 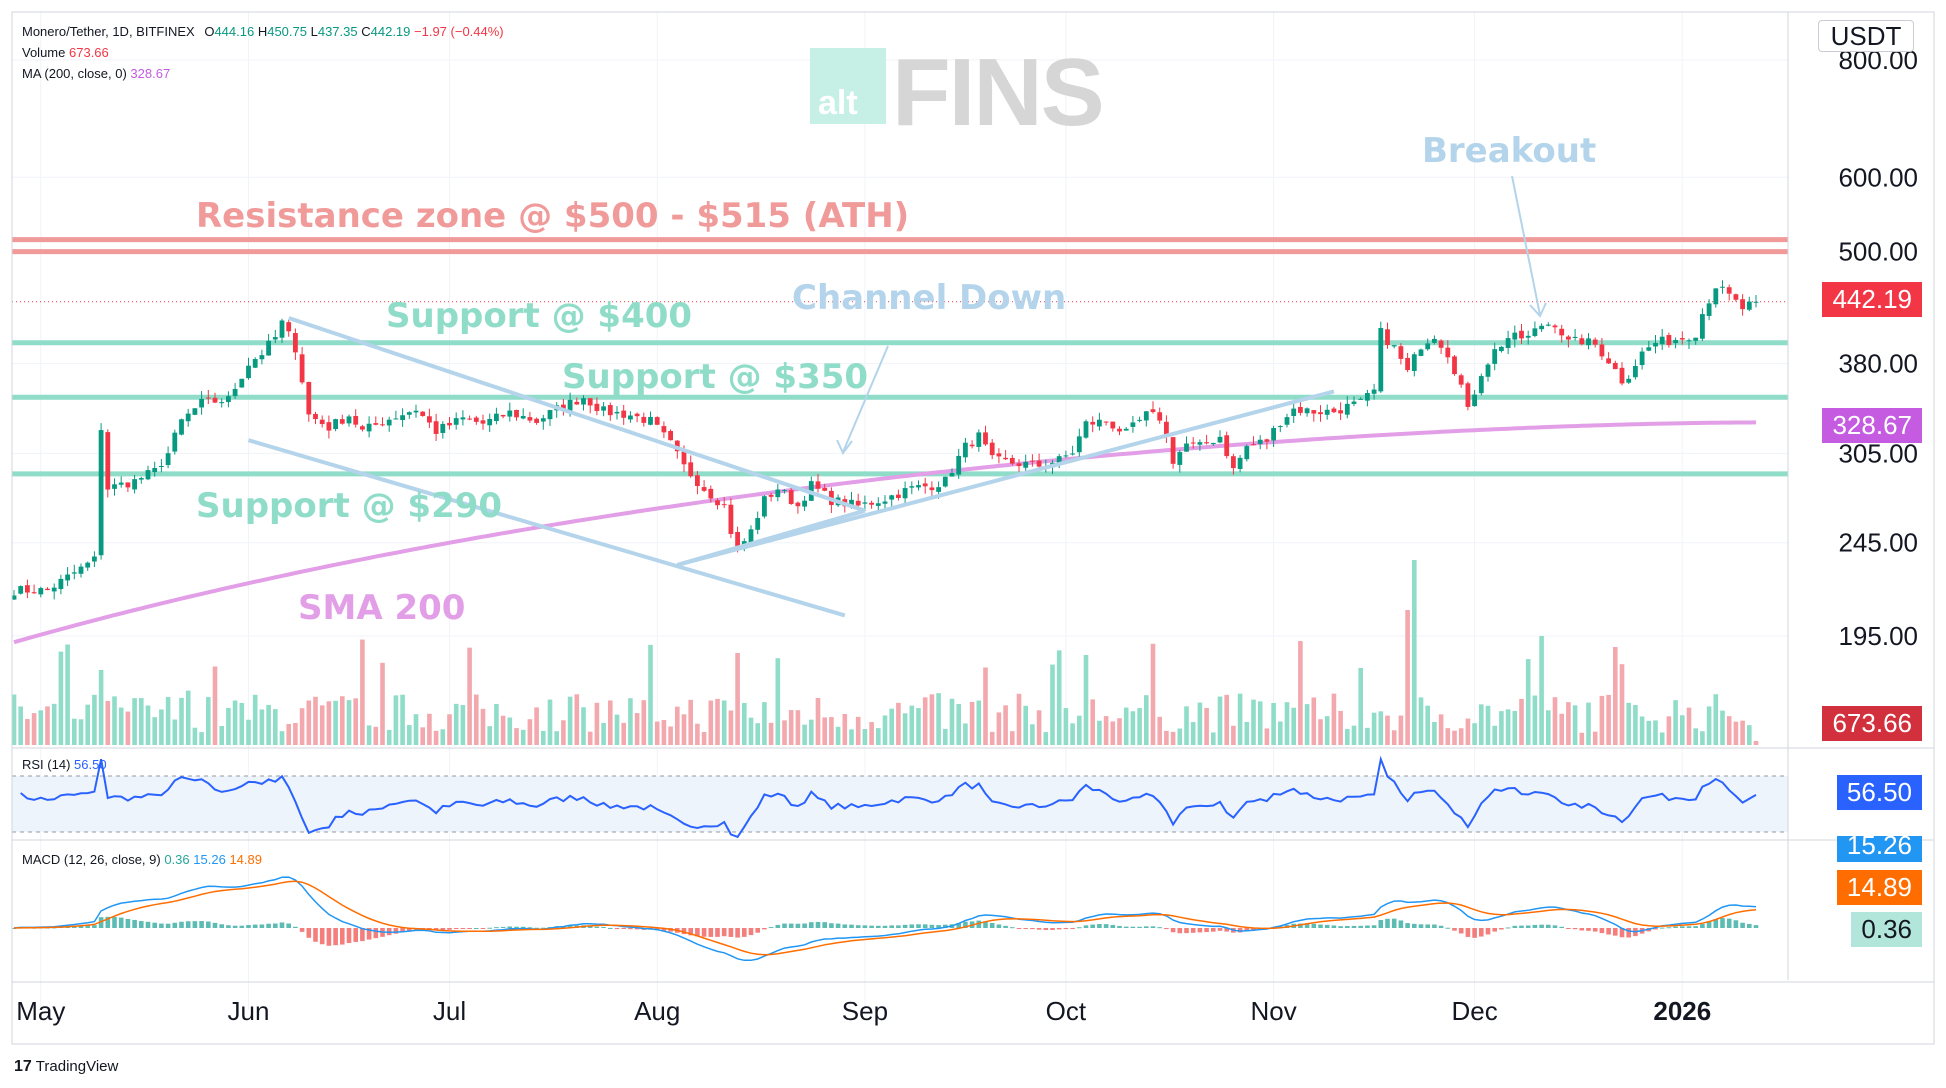 I want to click on ma-legend: MA (200, close, 0) 328.67, so click(x=96, y=74).